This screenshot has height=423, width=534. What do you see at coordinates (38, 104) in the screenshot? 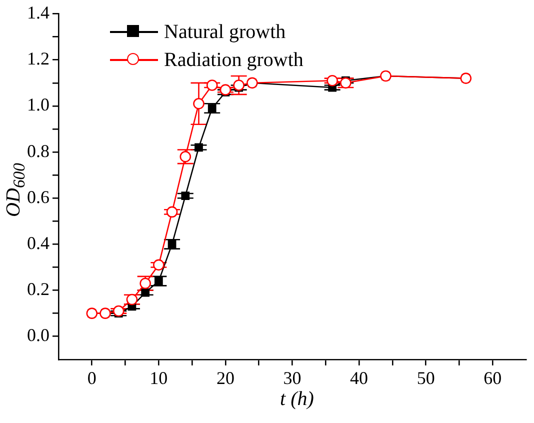
I see `y-tick-label: 1.0` at bounding box center [38, 104].